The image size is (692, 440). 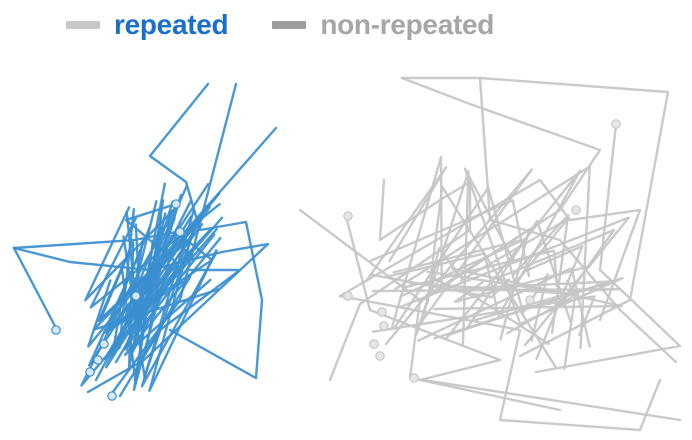 What do you see at coordinates (83, 25) in the screenshot?
I see `legend-swatch-repeated` at bounding box center [83, 25].